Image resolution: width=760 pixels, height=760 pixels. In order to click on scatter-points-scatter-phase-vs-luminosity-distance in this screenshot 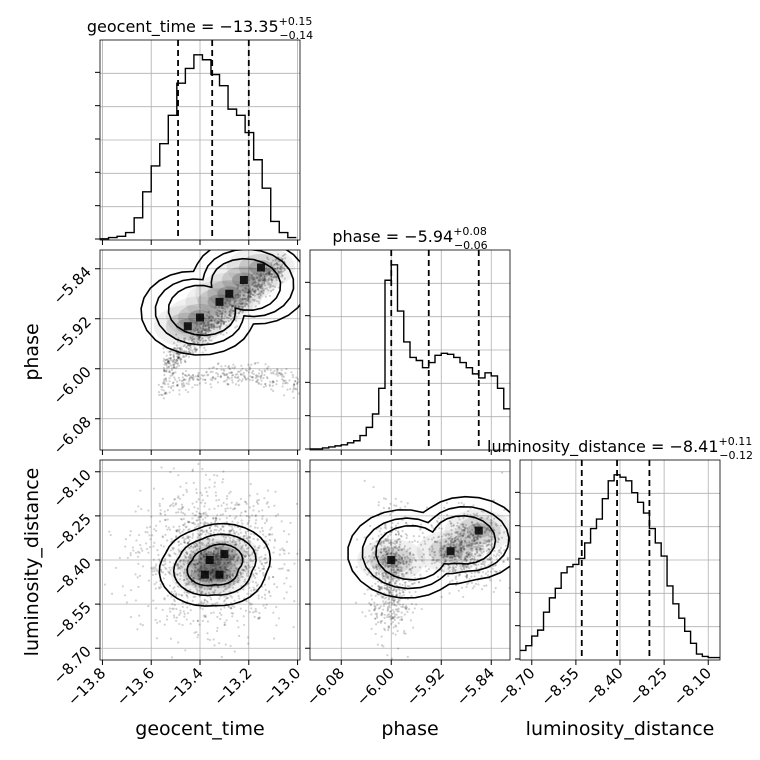, I will do `click(433, 565)`.